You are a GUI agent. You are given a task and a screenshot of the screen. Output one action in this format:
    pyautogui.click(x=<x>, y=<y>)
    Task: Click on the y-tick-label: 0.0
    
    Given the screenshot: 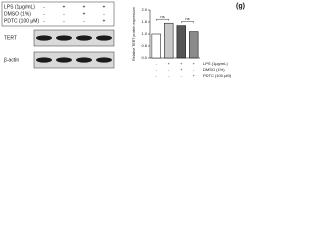 What is the action you would take?
    pyautogui.click(x=144, y=57)
    